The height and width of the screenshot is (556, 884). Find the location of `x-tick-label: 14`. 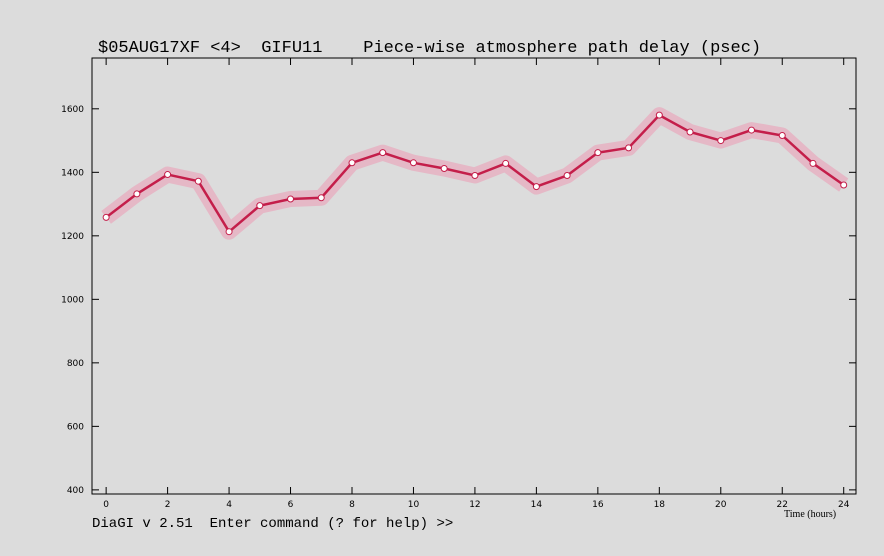

x-tick-label: 14 is located at coordinates (537, 505).